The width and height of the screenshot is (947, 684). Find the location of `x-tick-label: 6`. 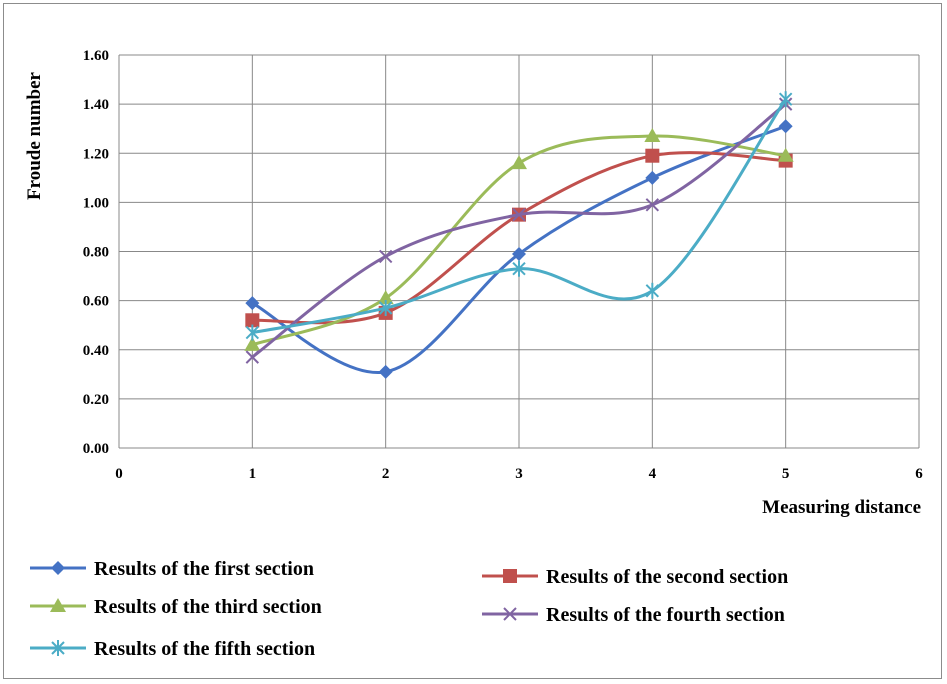

x-tick-label: 6 is located at coordinates (919, 474).